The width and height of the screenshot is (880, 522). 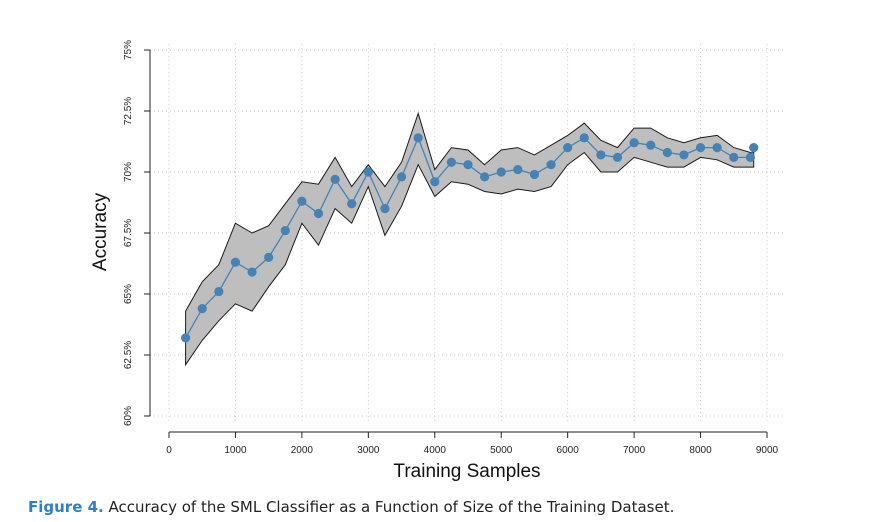 What do you see at coordinates (235, 450) in the screenshot?
I see `x-tick-label-1: 1000` at bounding box center [235, 450].